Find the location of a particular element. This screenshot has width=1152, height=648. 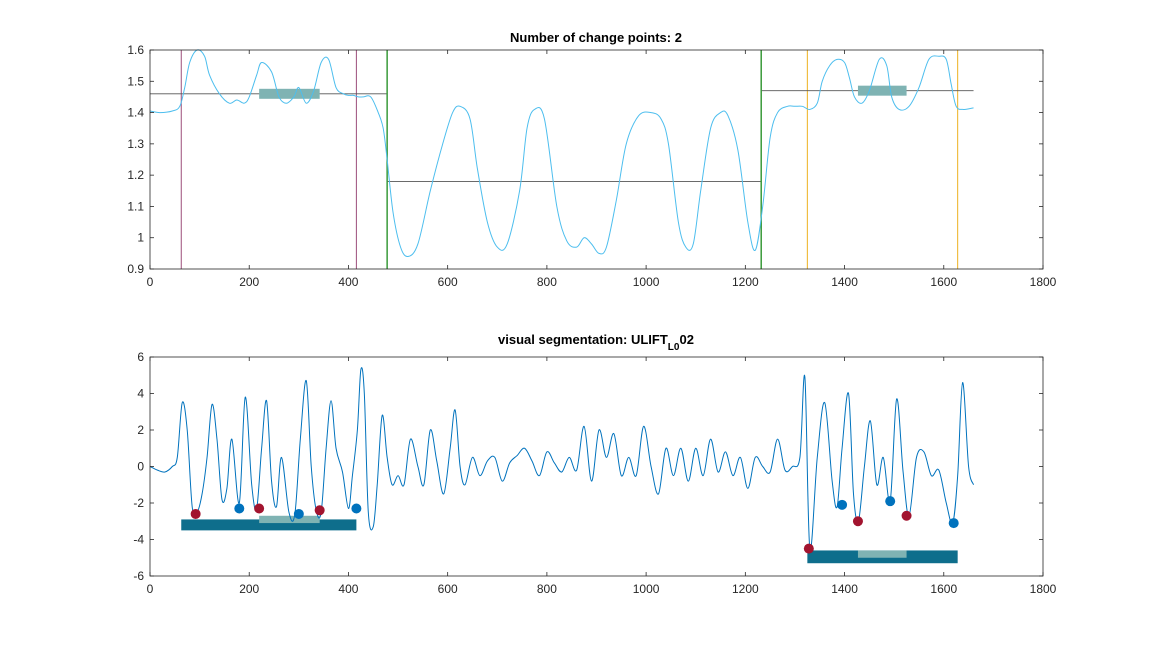

y-tick-label-bottom: 4 is located at coordinates (140, 394).